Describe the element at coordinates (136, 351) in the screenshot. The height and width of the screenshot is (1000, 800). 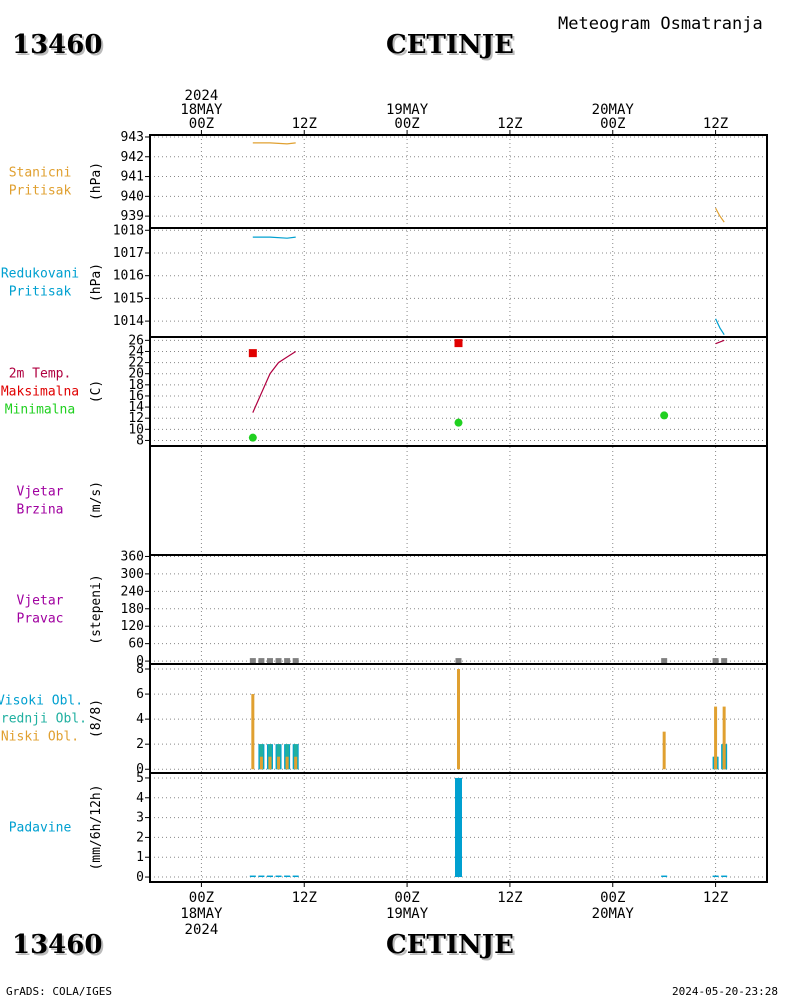
I see `y-tick-label: 24` at that location.